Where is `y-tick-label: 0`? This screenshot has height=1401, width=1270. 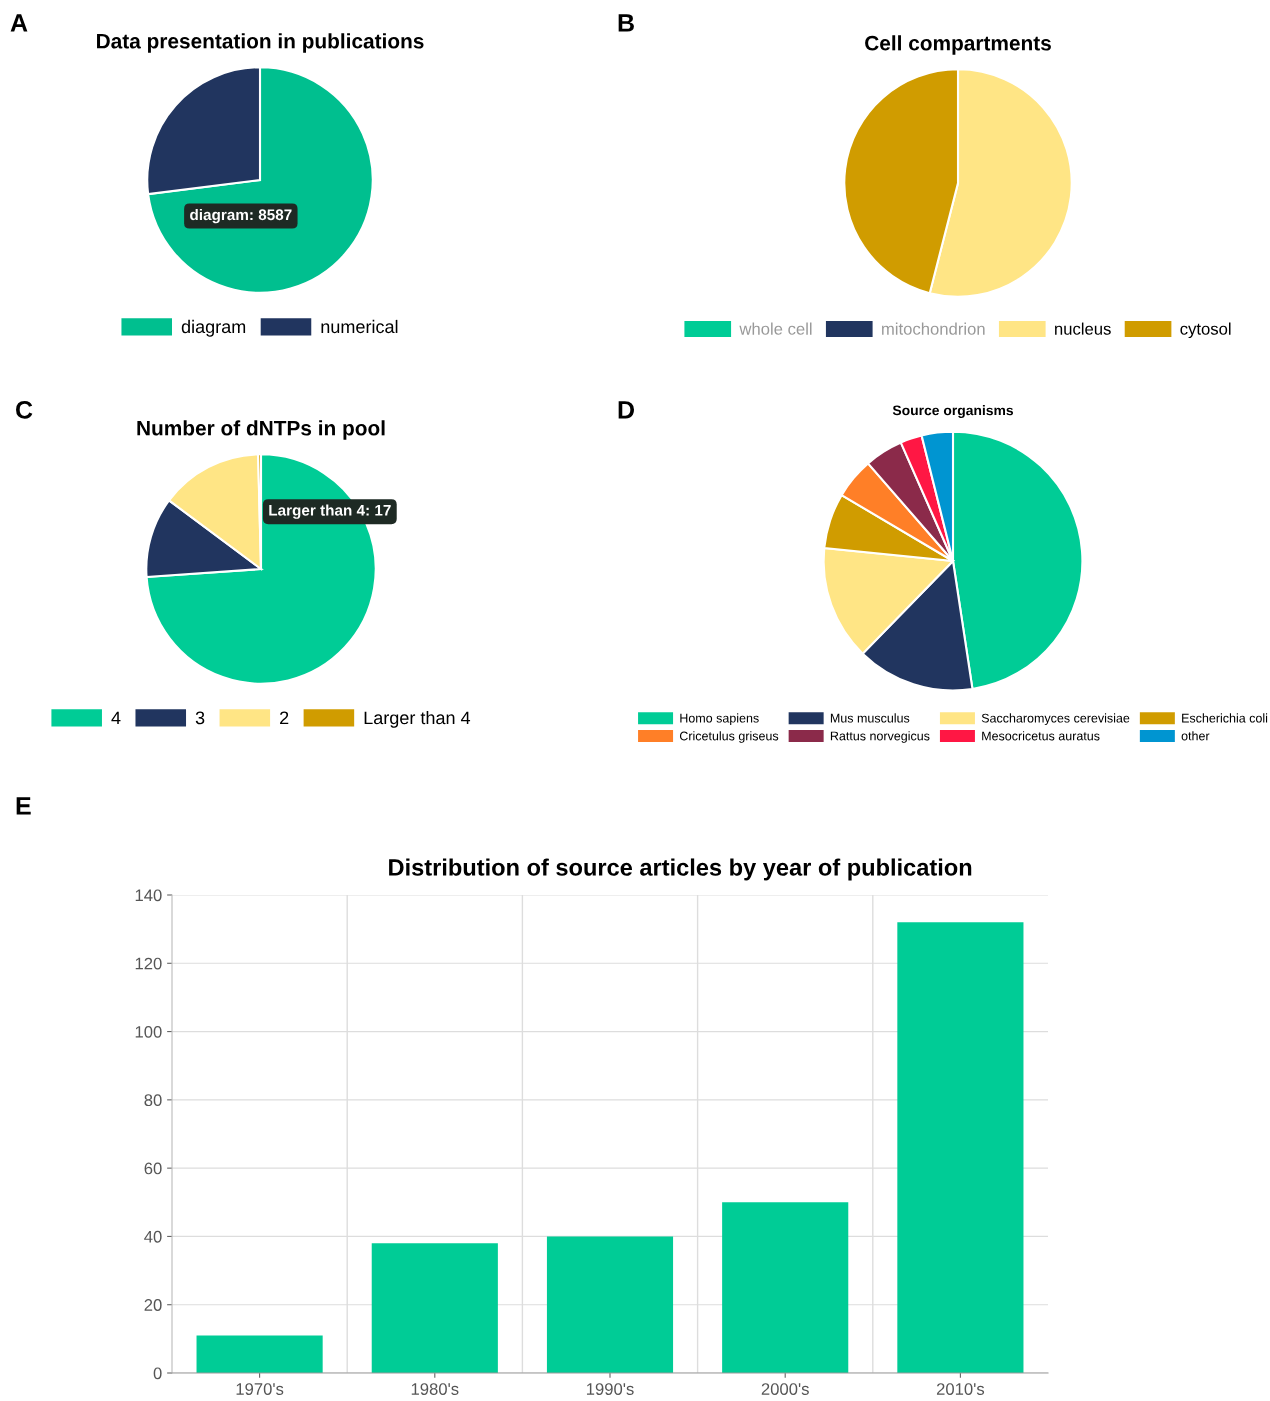 y-tick-label: 0 is located at coordinates (157, 1373).